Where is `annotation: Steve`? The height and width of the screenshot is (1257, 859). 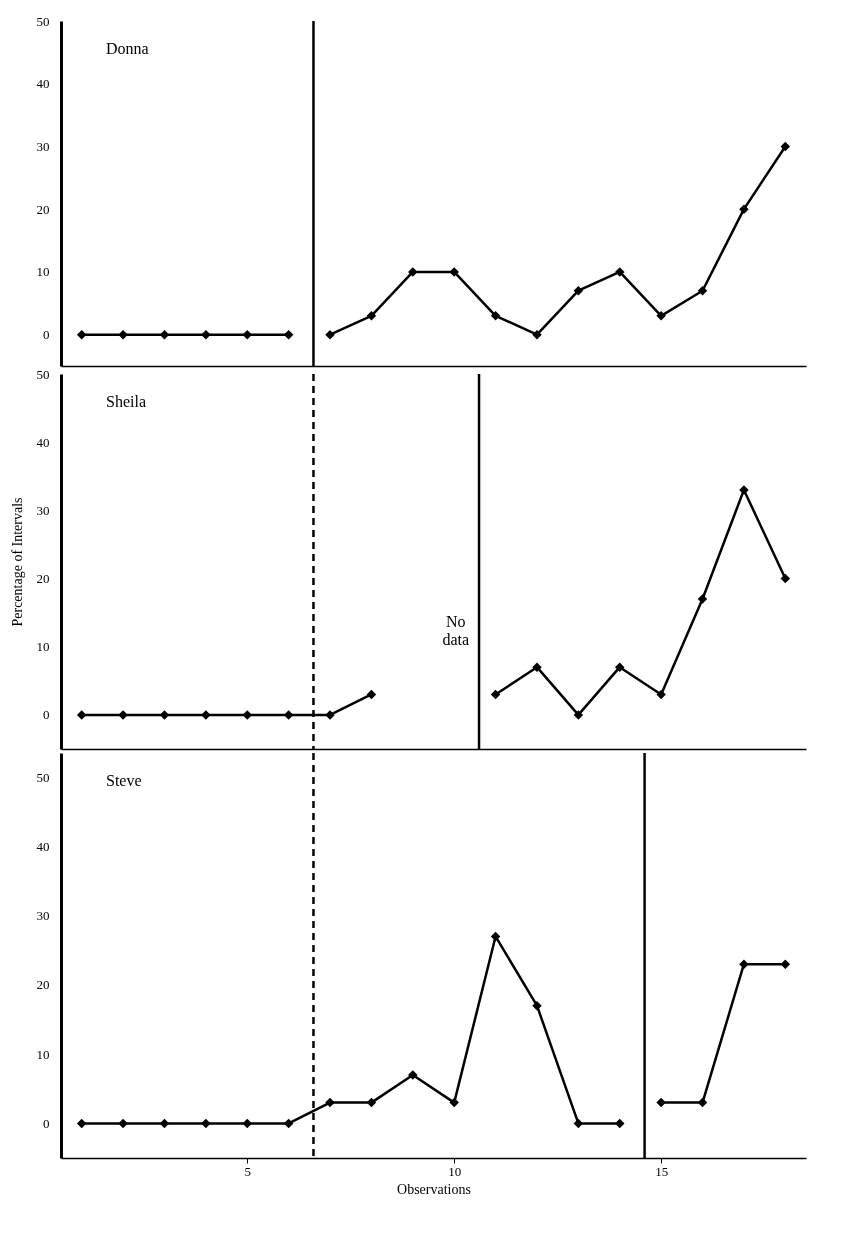
annotation: Steve is located at coordinates (124, 780).